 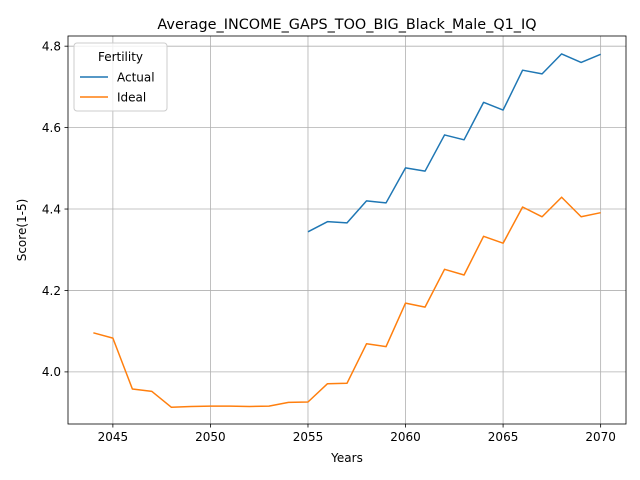 What do you see at coordinates (51, 291) in the screenshot?
I see `y-tick-label: 4.2` at bounding box center [51, 291].